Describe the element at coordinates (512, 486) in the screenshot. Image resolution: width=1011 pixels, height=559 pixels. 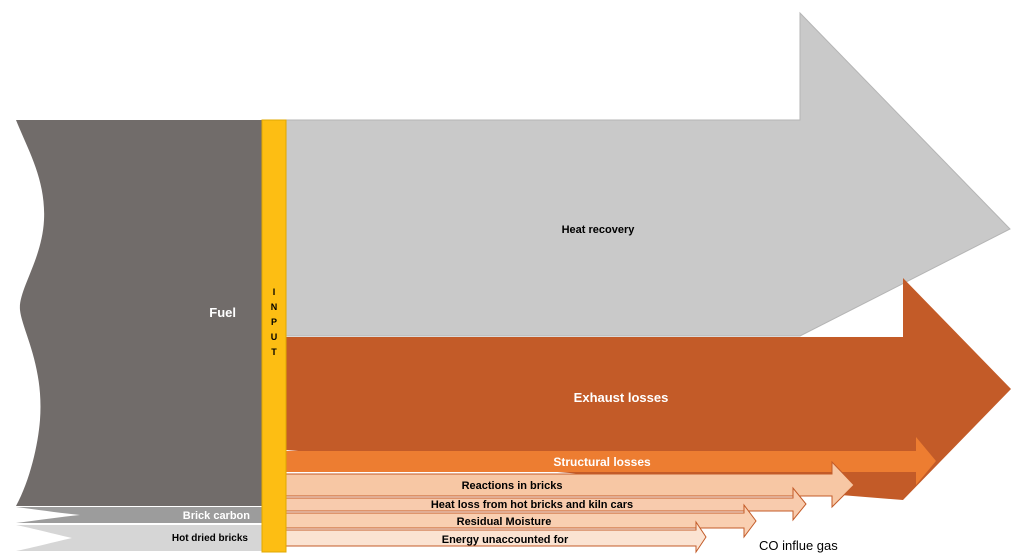
I see `reactions-in-bricks-label: Reactions in bricks` at that location.